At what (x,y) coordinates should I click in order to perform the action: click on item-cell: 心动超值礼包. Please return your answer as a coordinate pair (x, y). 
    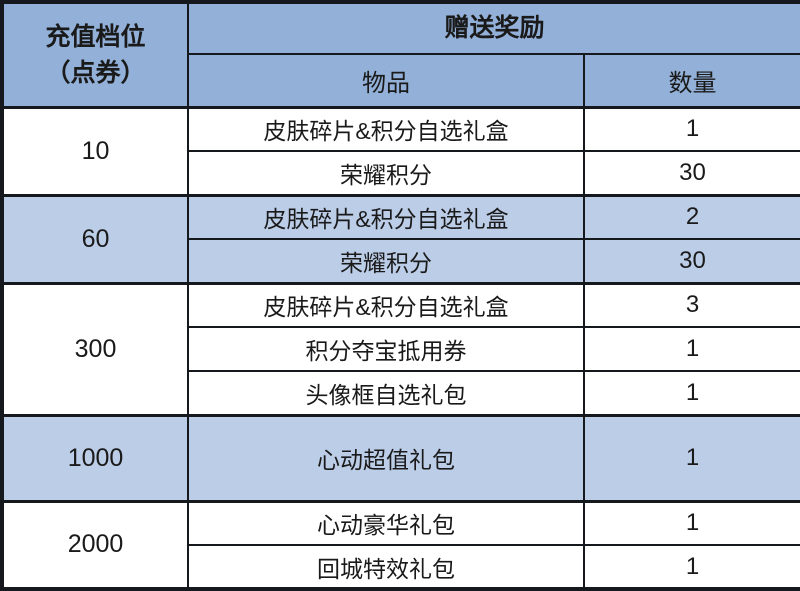
    Looking at the image, I should click on (386, 457).